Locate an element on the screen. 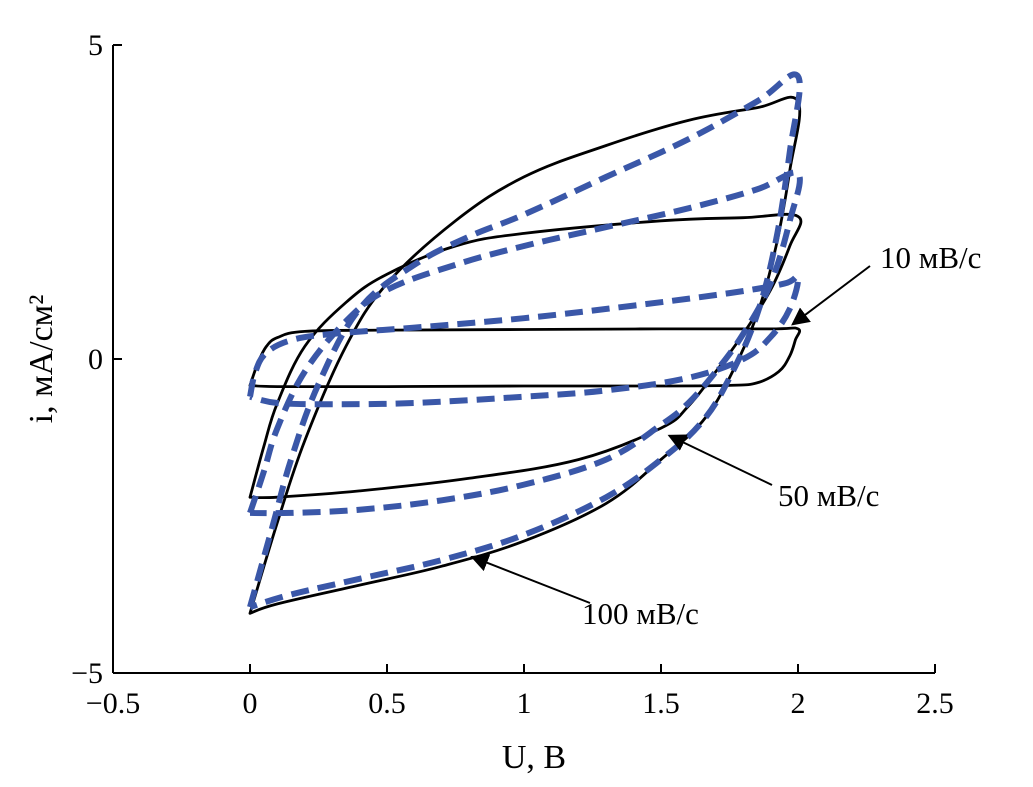 This screenshot has height=787, width=1033. x-tick-label: 2 is located at coordinates (798, 703).